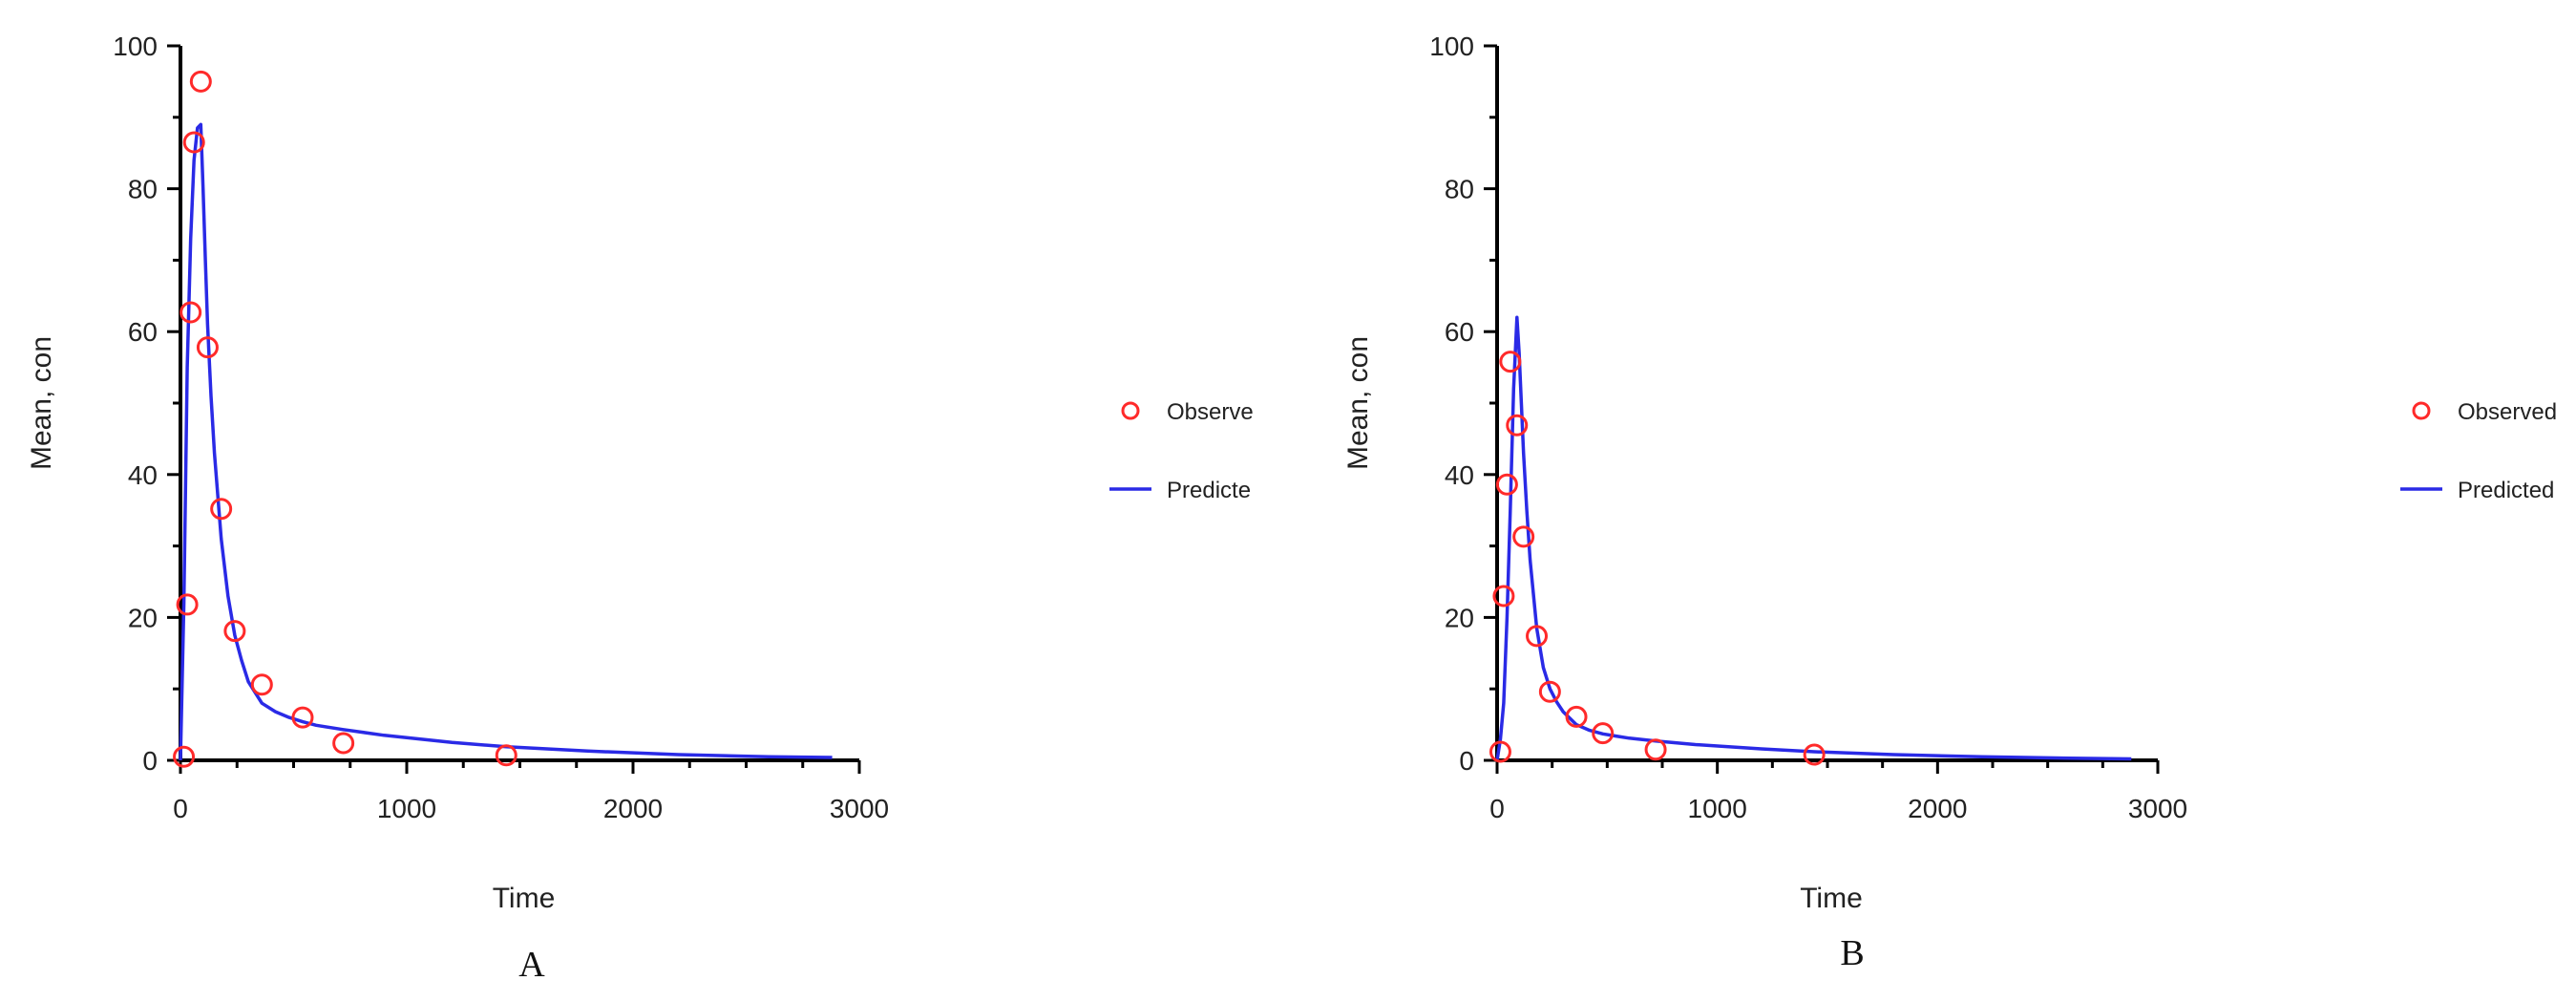  I want to click on panel-label: A, so click(531, 965).